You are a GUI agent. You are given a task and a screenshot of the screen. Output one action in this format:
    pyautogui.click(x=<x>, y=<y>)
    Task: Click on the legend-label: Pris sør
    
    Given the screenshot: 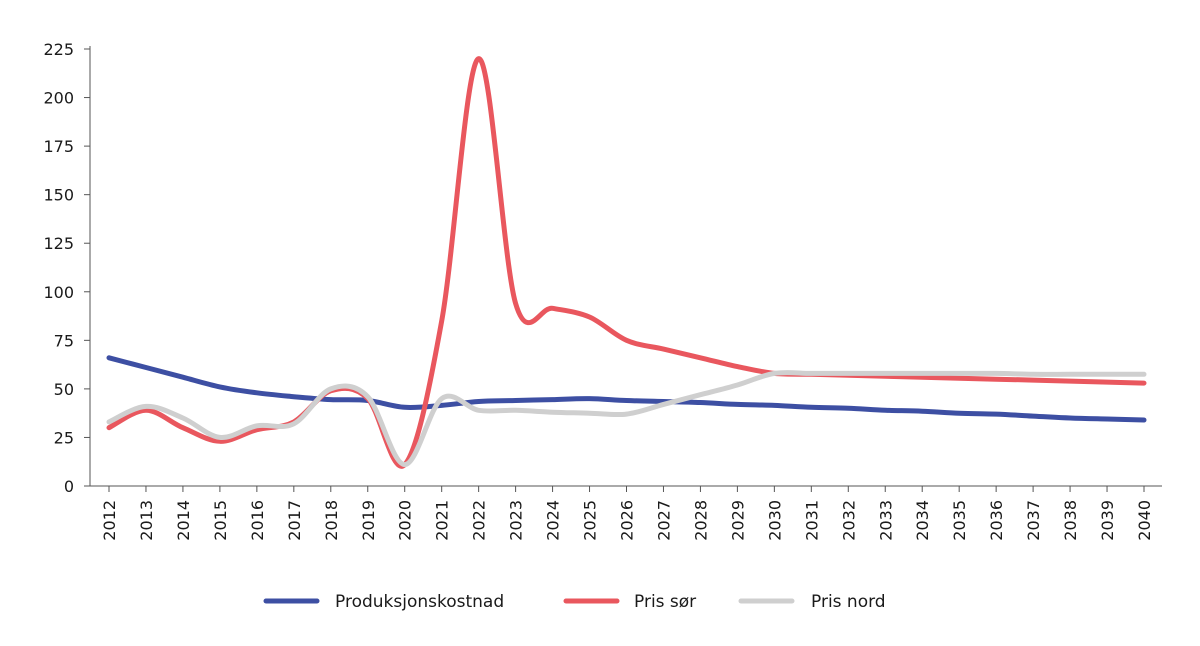 What is the action you would take?
    pyautogui.click(x=665, y=602)
    